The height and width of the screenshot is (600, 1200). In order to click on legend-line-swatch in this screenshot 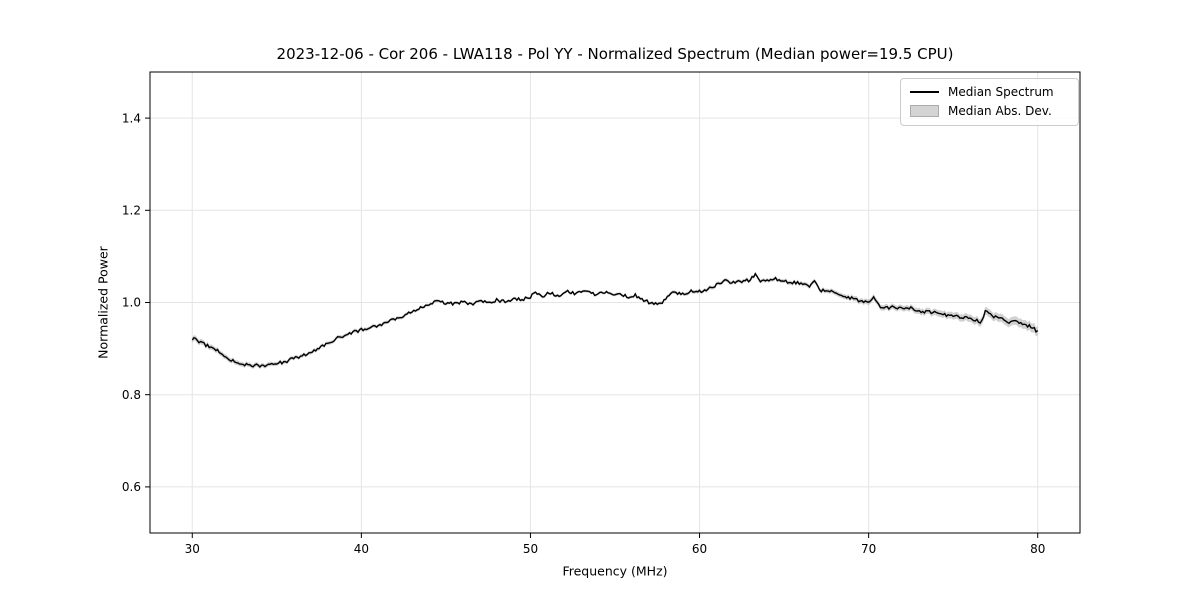, I will do `click(924, 92)`.